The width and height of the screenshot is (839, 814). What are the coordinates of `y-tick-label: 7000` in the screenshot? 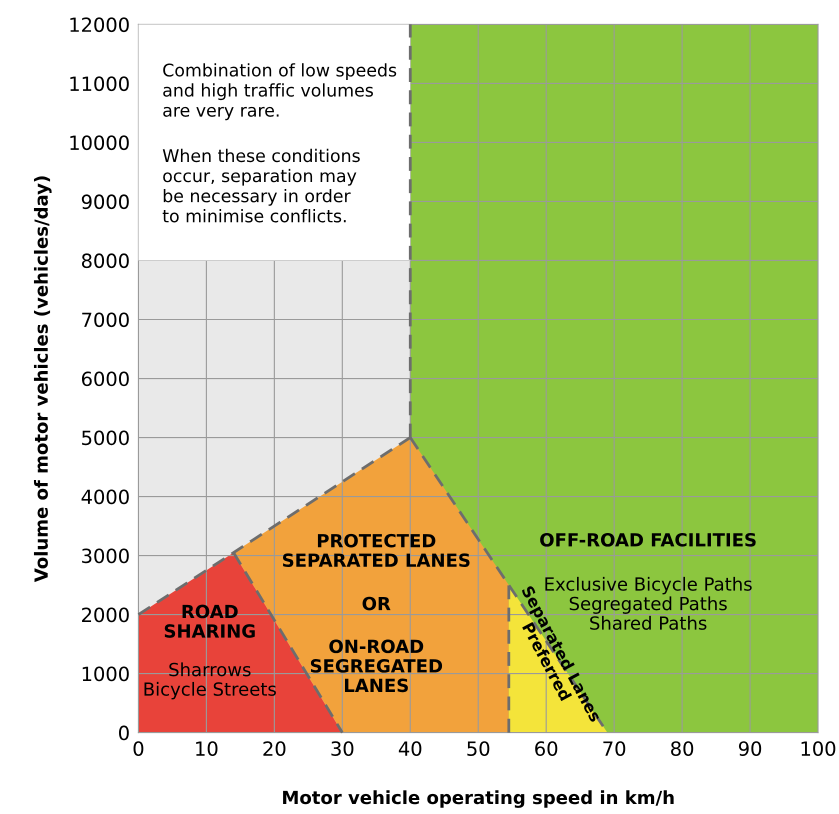 It's located at (105, 320).